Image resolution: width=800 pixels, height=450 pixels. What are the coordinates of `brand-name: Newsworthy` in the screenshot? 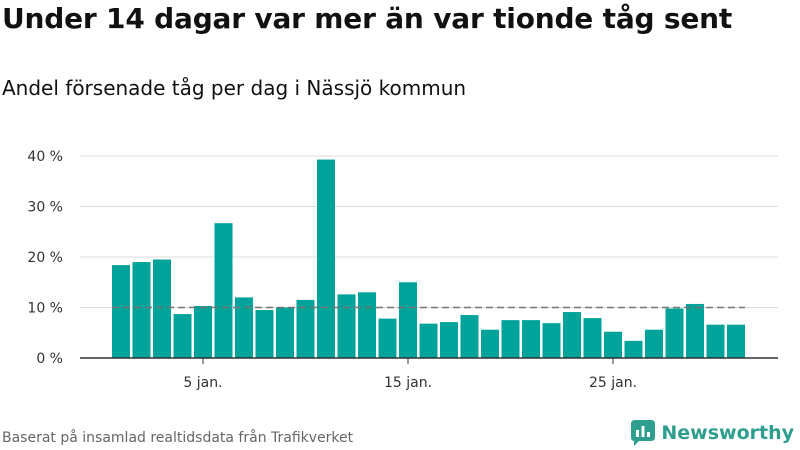 It's located at (727, 433).